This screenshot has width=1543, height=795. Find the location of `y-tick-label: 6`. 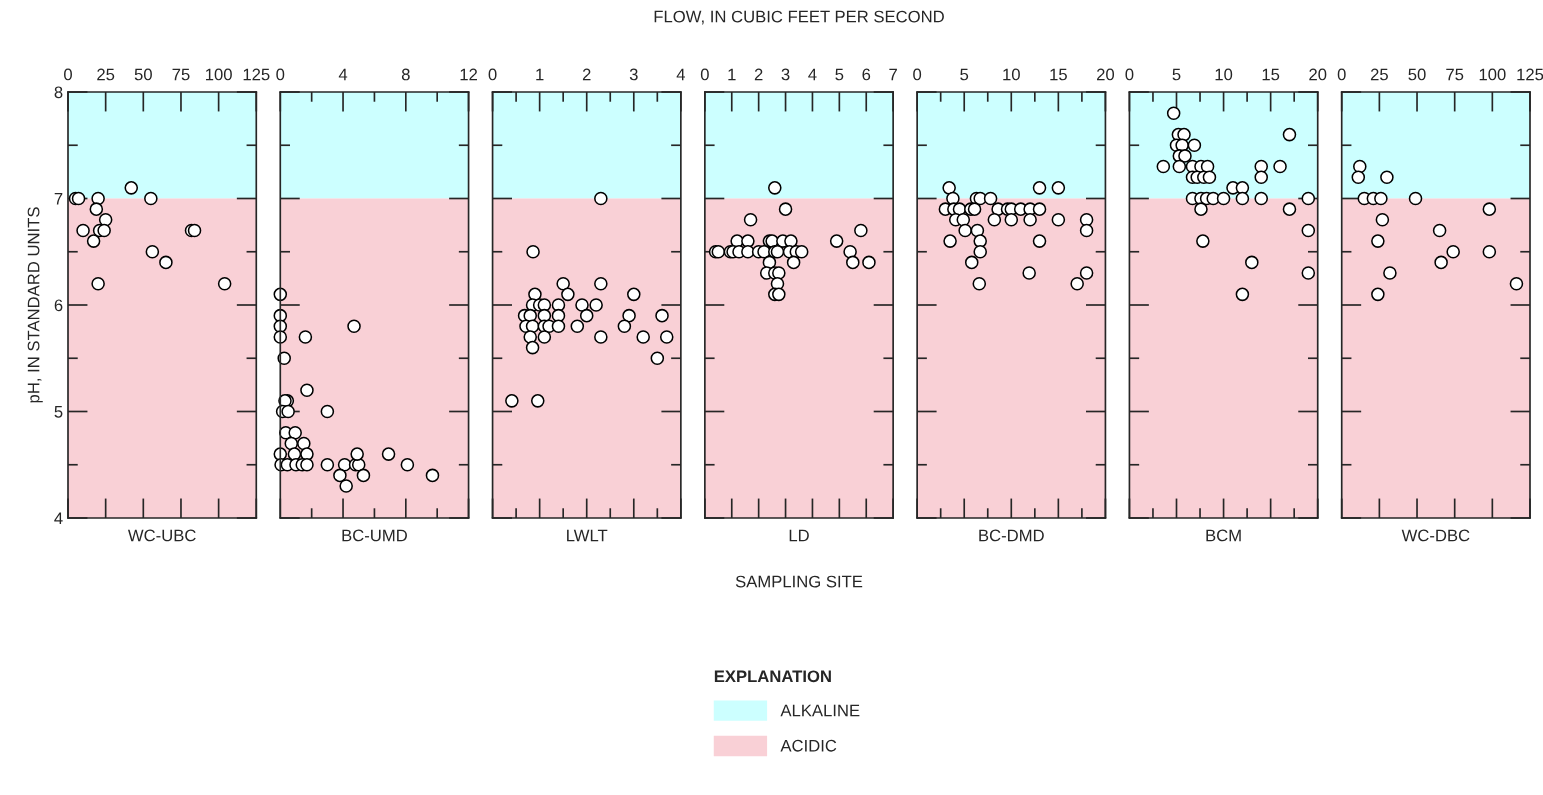

y-tick-label: 6 is located at coordinates (58, 305).